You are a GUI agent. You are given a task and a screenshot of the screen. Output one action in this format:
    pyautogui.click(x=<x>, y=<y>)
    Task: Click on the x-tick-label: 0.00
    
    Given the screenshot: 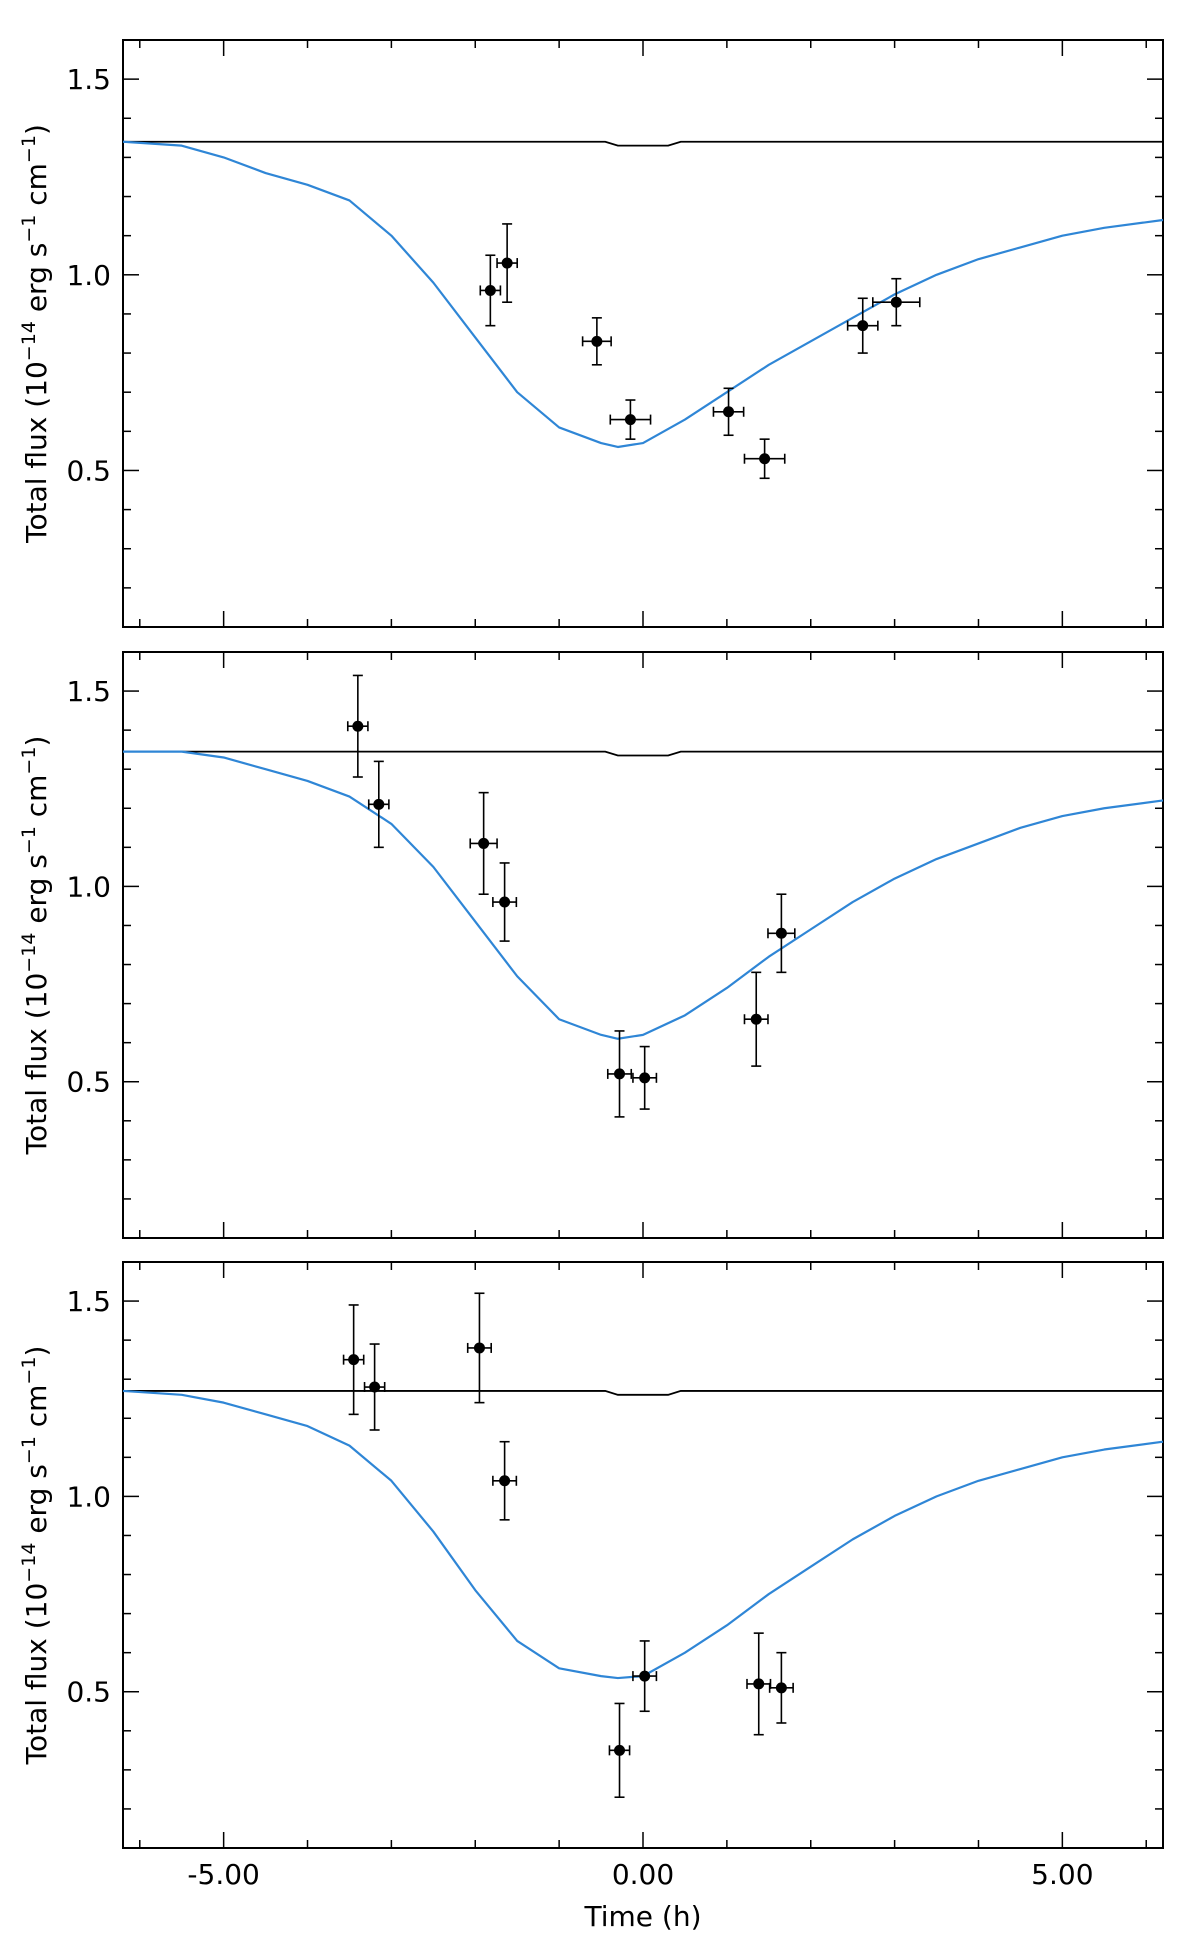 What is the action you would take?
    pyautogui.click(x=643, y=1874)
    